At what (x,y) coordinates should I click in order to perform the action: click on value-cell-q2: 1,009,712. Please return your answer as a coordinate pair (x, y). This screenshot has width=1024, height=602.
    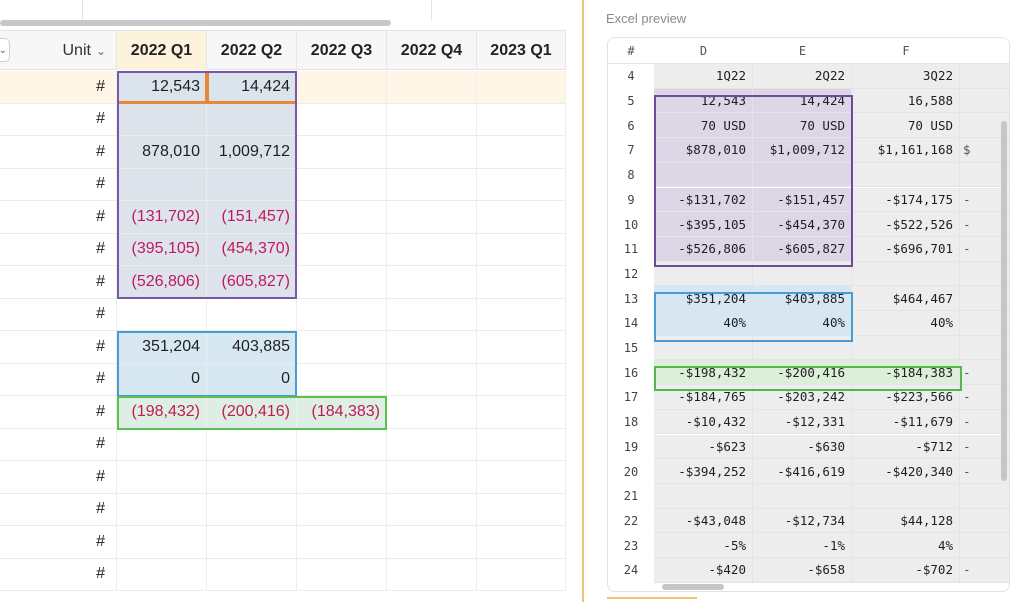
    Looking at the image, I should click on (252, 152).